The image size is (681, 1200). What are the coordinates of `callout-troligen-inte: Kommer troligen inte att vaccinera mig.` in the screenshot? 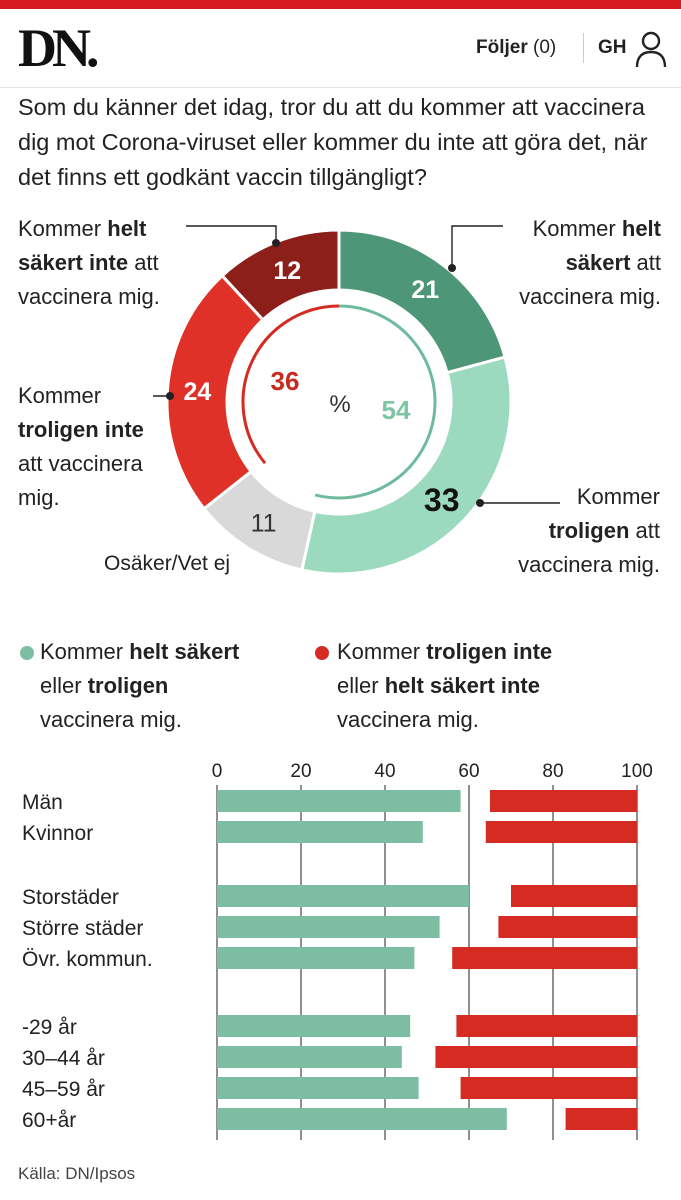 It's located at (81, 446).